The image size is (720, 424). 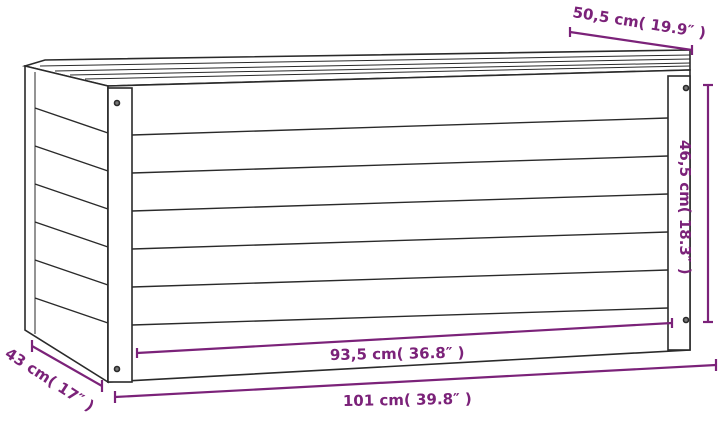 I want to click on dim-line-total-width, so click(x=415, y=381).